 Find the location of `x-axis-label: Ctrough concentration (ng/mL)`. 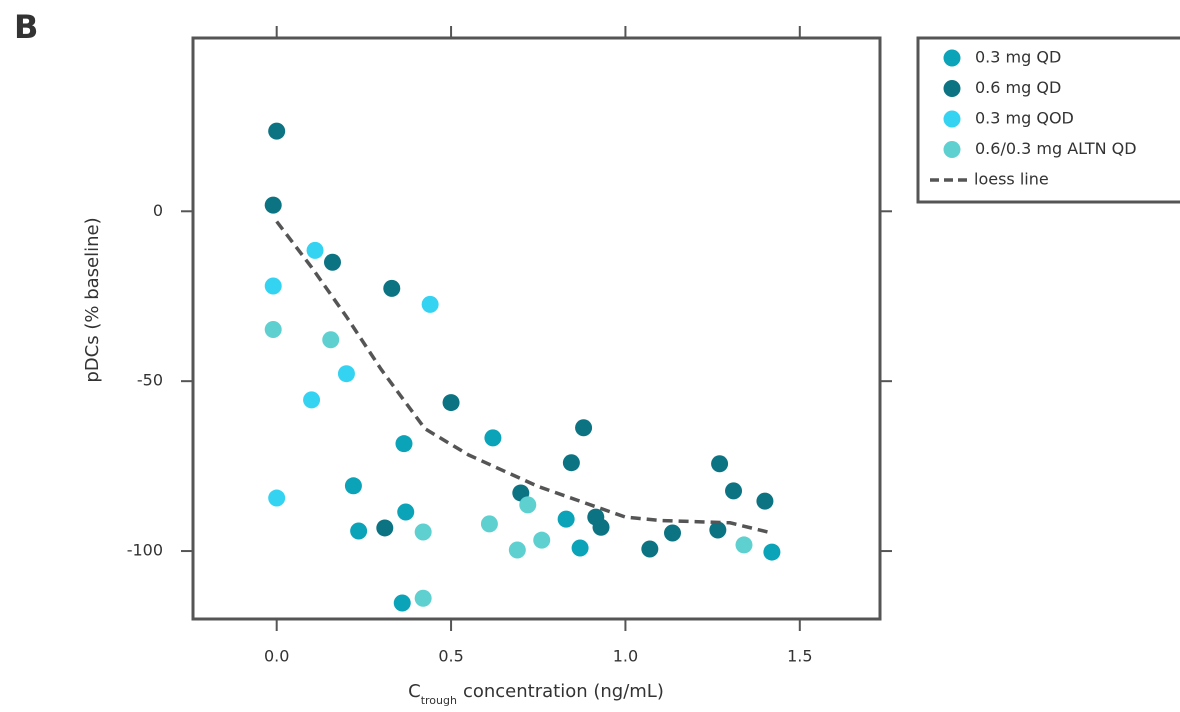

x-axis-label: Ctrough concentration (ng/mL) is located at coordinates (536, 694).